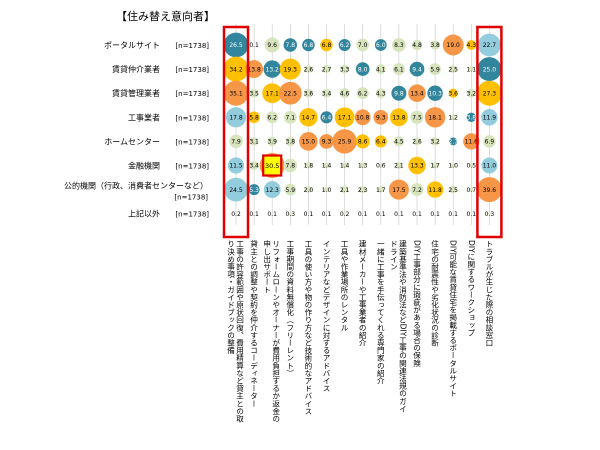  I want to click on value-label-r4-c8: 6.4, so click(381, 142).